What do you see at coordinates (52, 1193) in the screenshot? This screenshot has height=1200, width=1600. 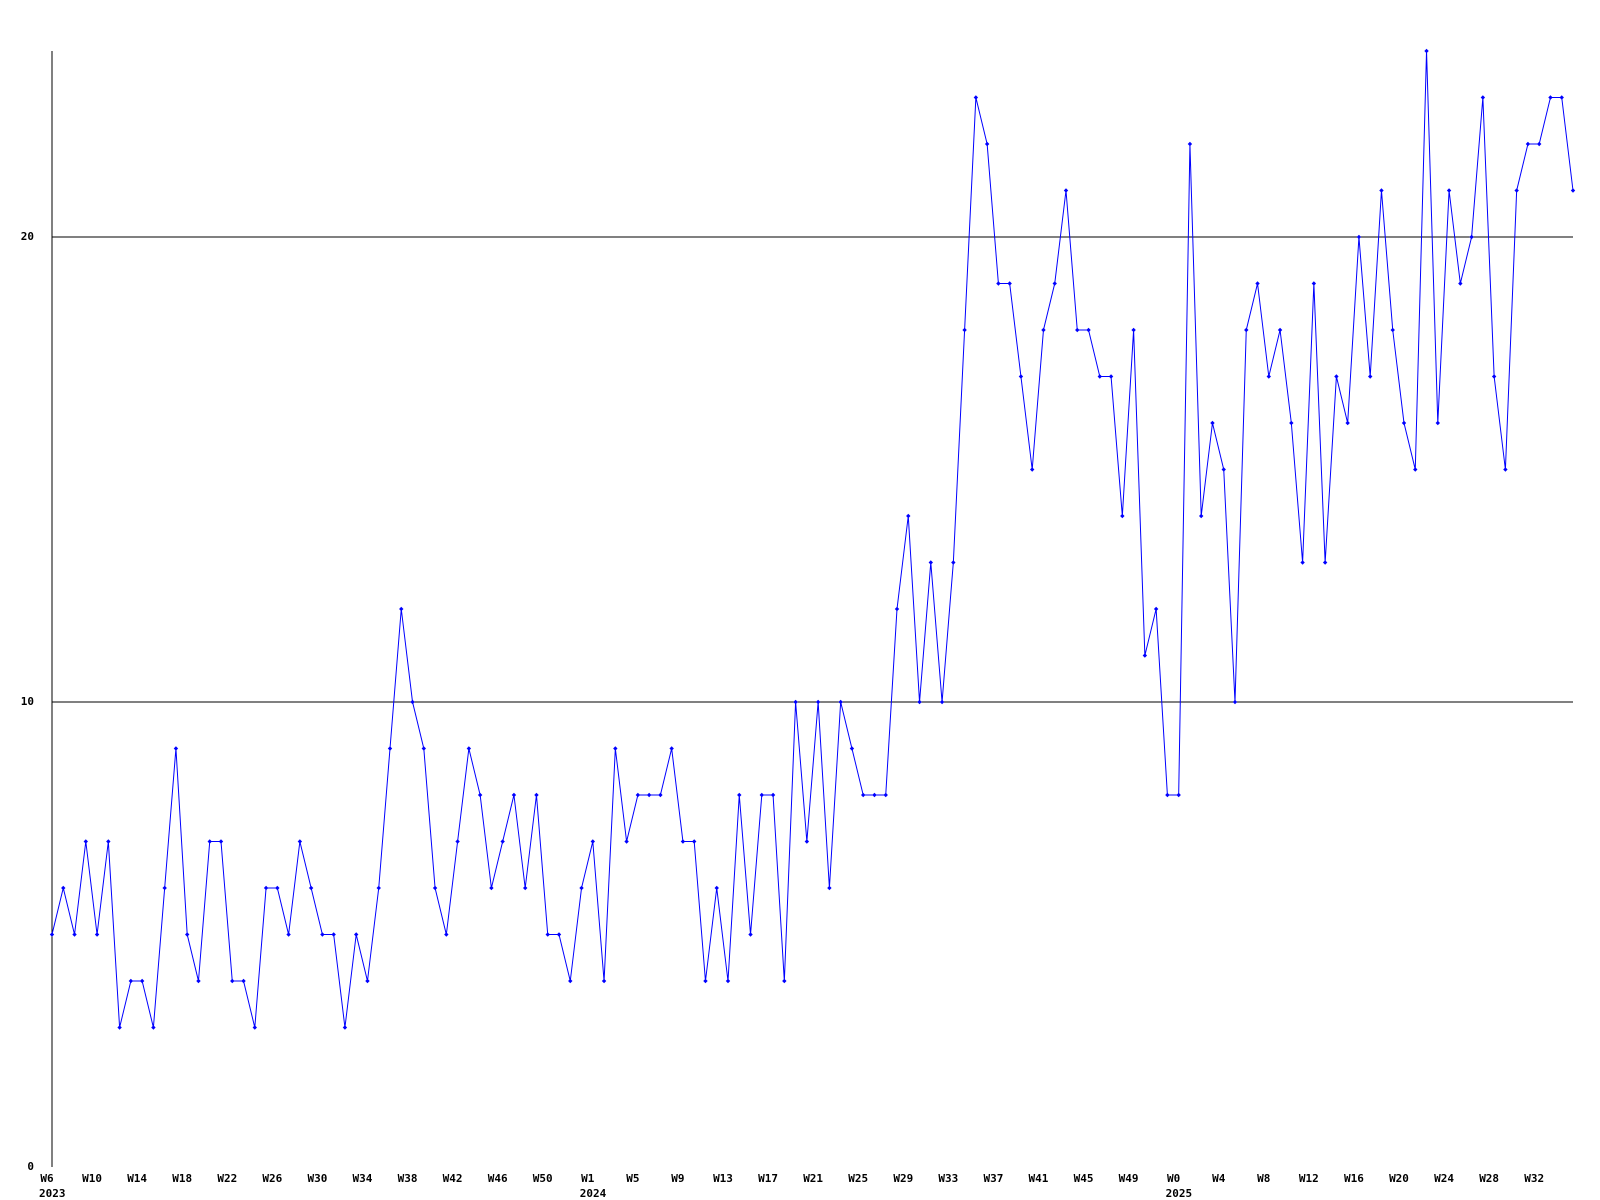 I see `x-year-label: 2023` at bounding box center [52, 1193].